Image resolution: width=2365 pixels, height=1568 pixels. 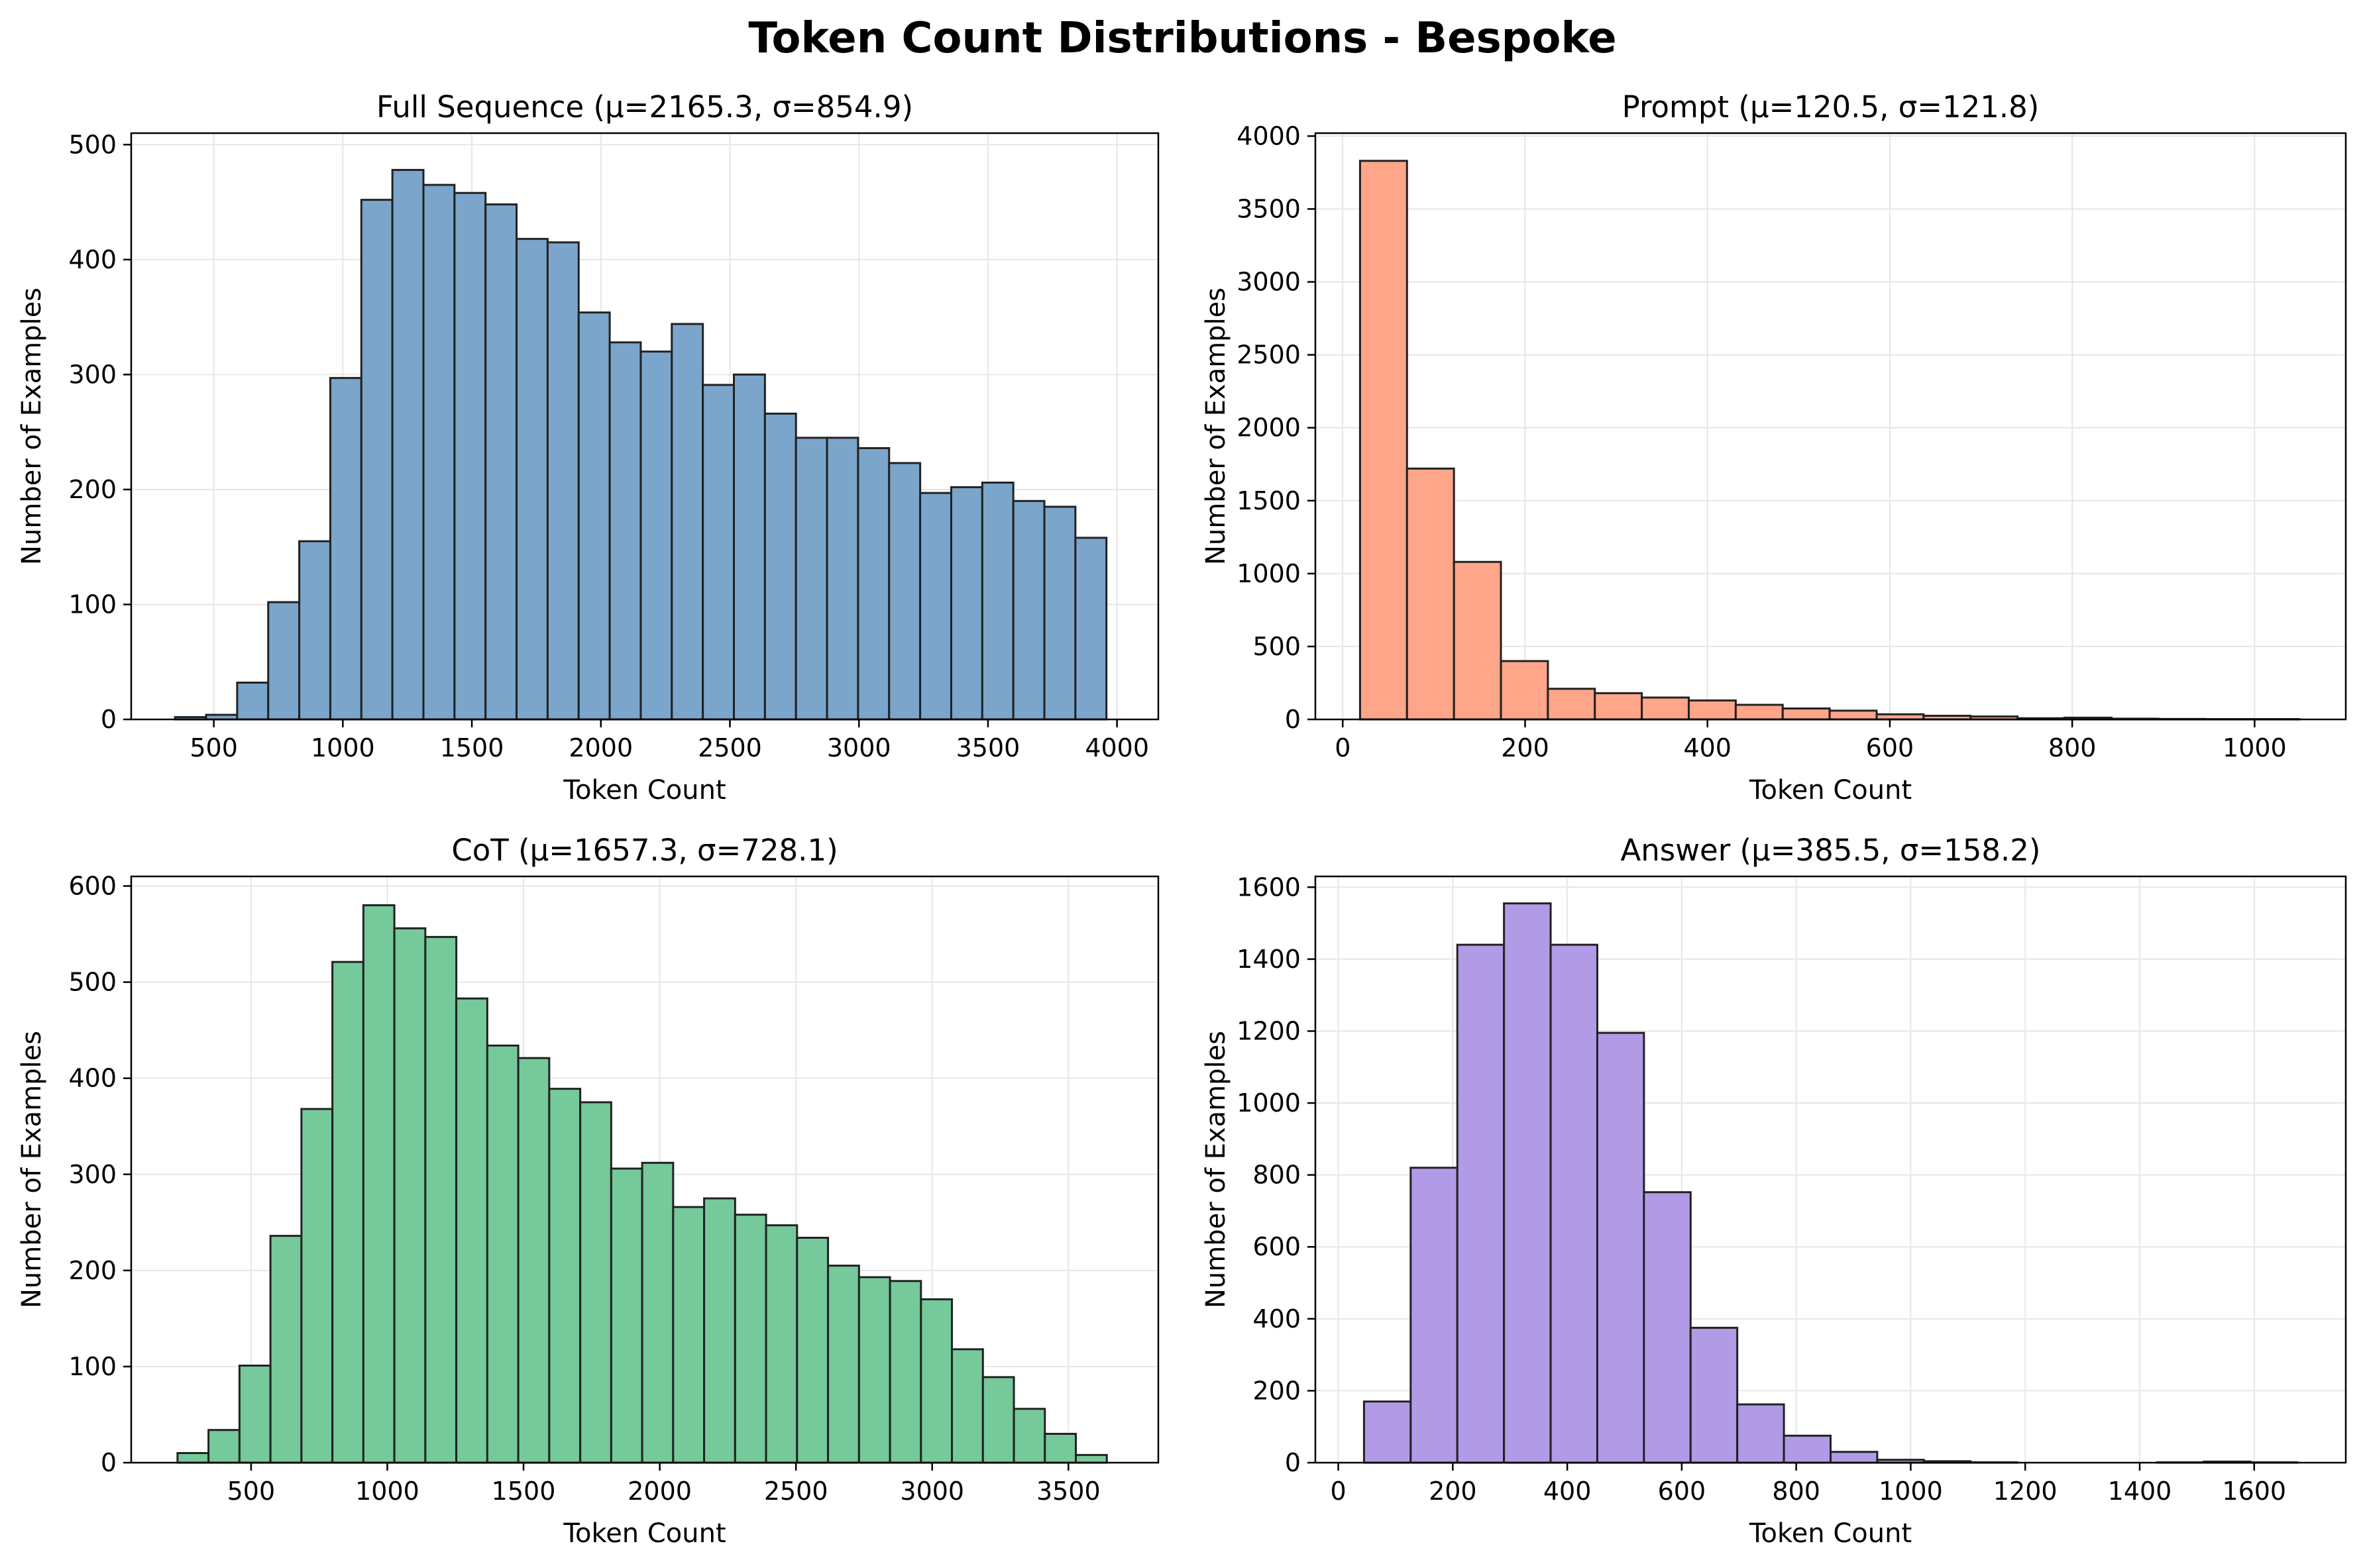 What do you see at coordinates (2254, 1491) in the screenshot?
I see `x-tick-label: 1600` at bounding box center [2254, 1491].